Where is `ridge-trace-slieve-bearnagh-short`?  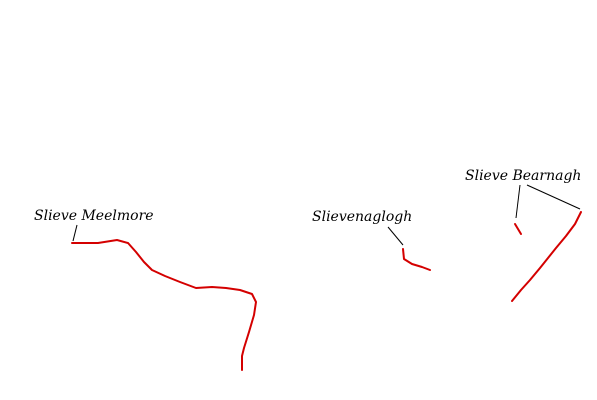 ridge-trace-slieve-bearnagh-short is located at coordinates (518, 229).